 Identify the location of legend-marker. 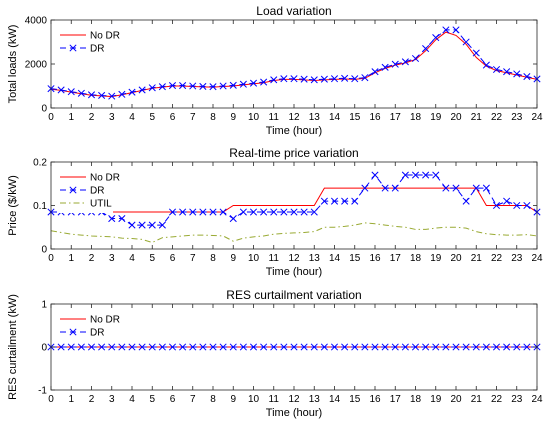
(73, 332).